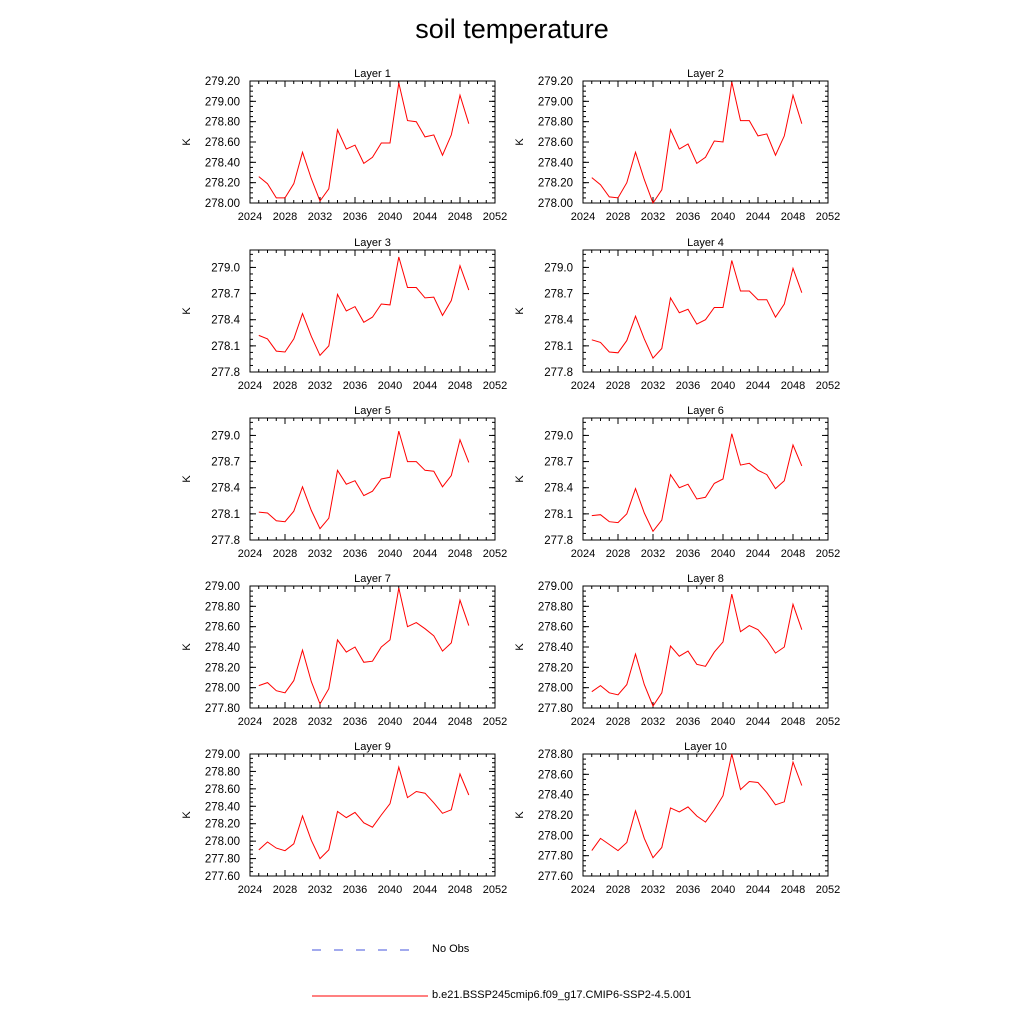 The width and height of the screenshot is (1024, 1024). What do you see at coordinates (451, 949) in the screenshot?
I see `legend-label: No Obs` at bounding box center [451, 949].